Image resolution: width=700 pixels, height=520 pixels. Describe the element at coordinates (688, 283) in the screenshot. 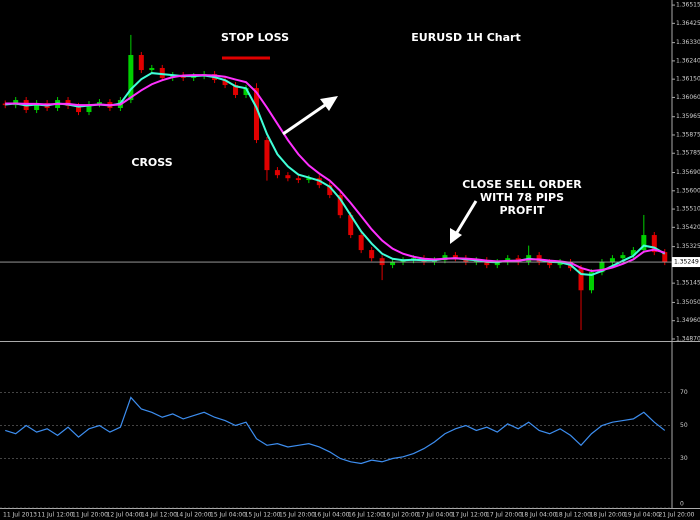

I see `y-tick-label: 1.35145` at that location.